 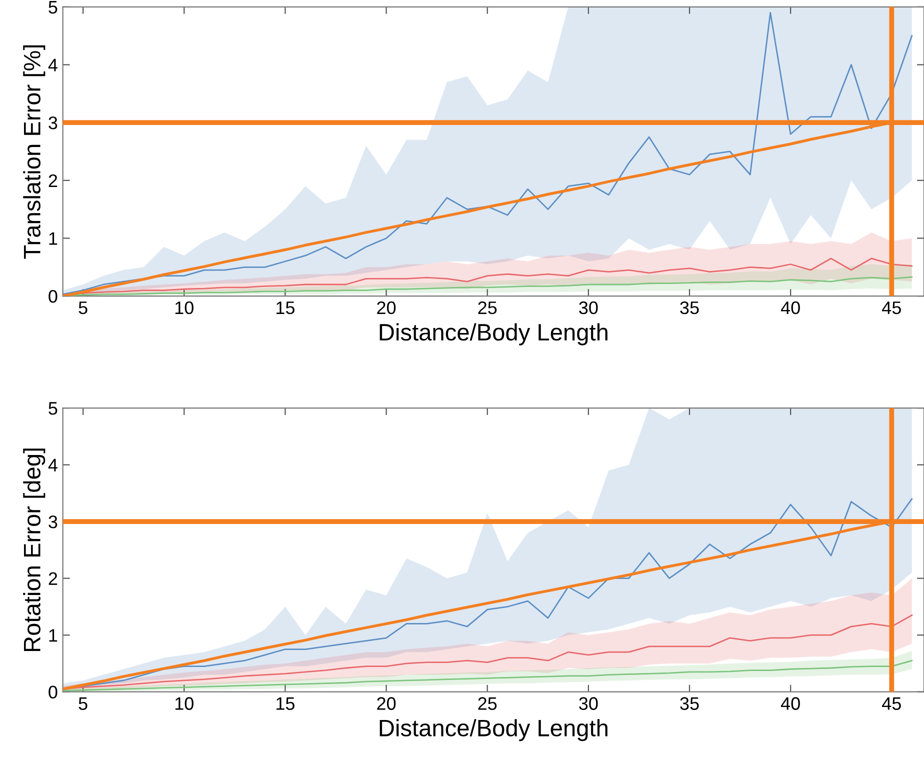 I want to click on y-axis-title: Translation Error [%], so click(x=34, y=152).